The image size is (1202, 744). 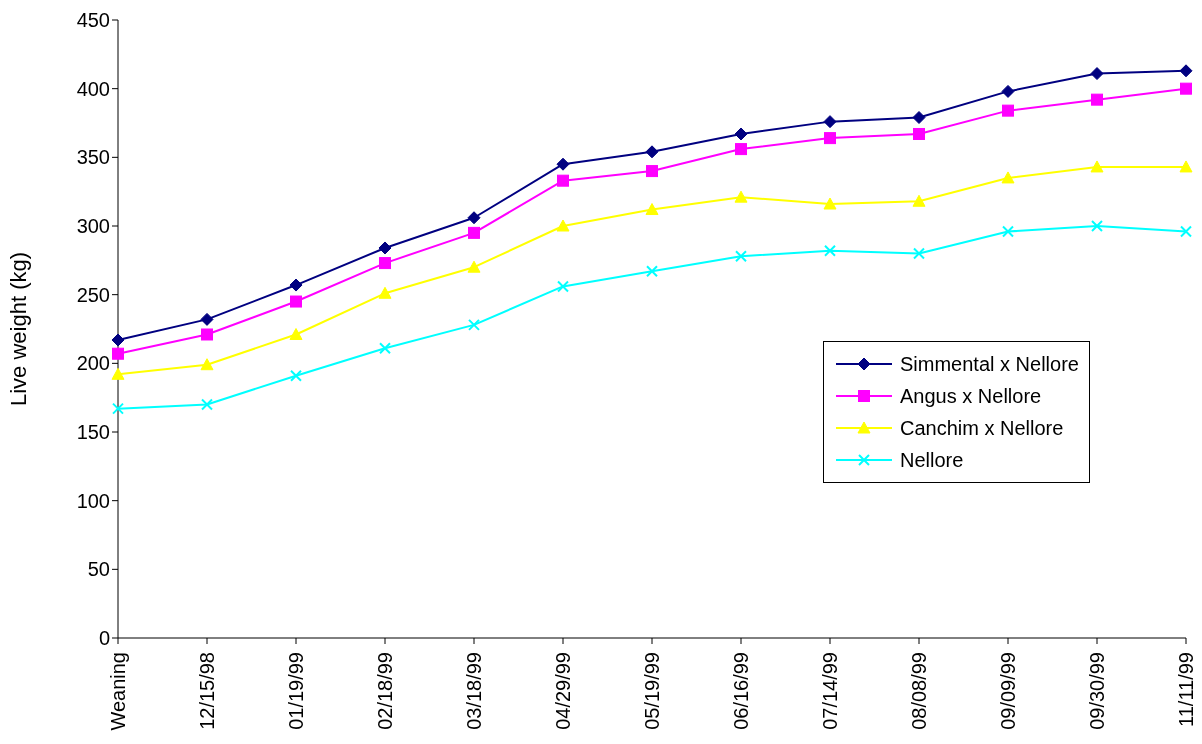 I want to click on x-tick-label: 06/16/99, so click(x=741, y=691).